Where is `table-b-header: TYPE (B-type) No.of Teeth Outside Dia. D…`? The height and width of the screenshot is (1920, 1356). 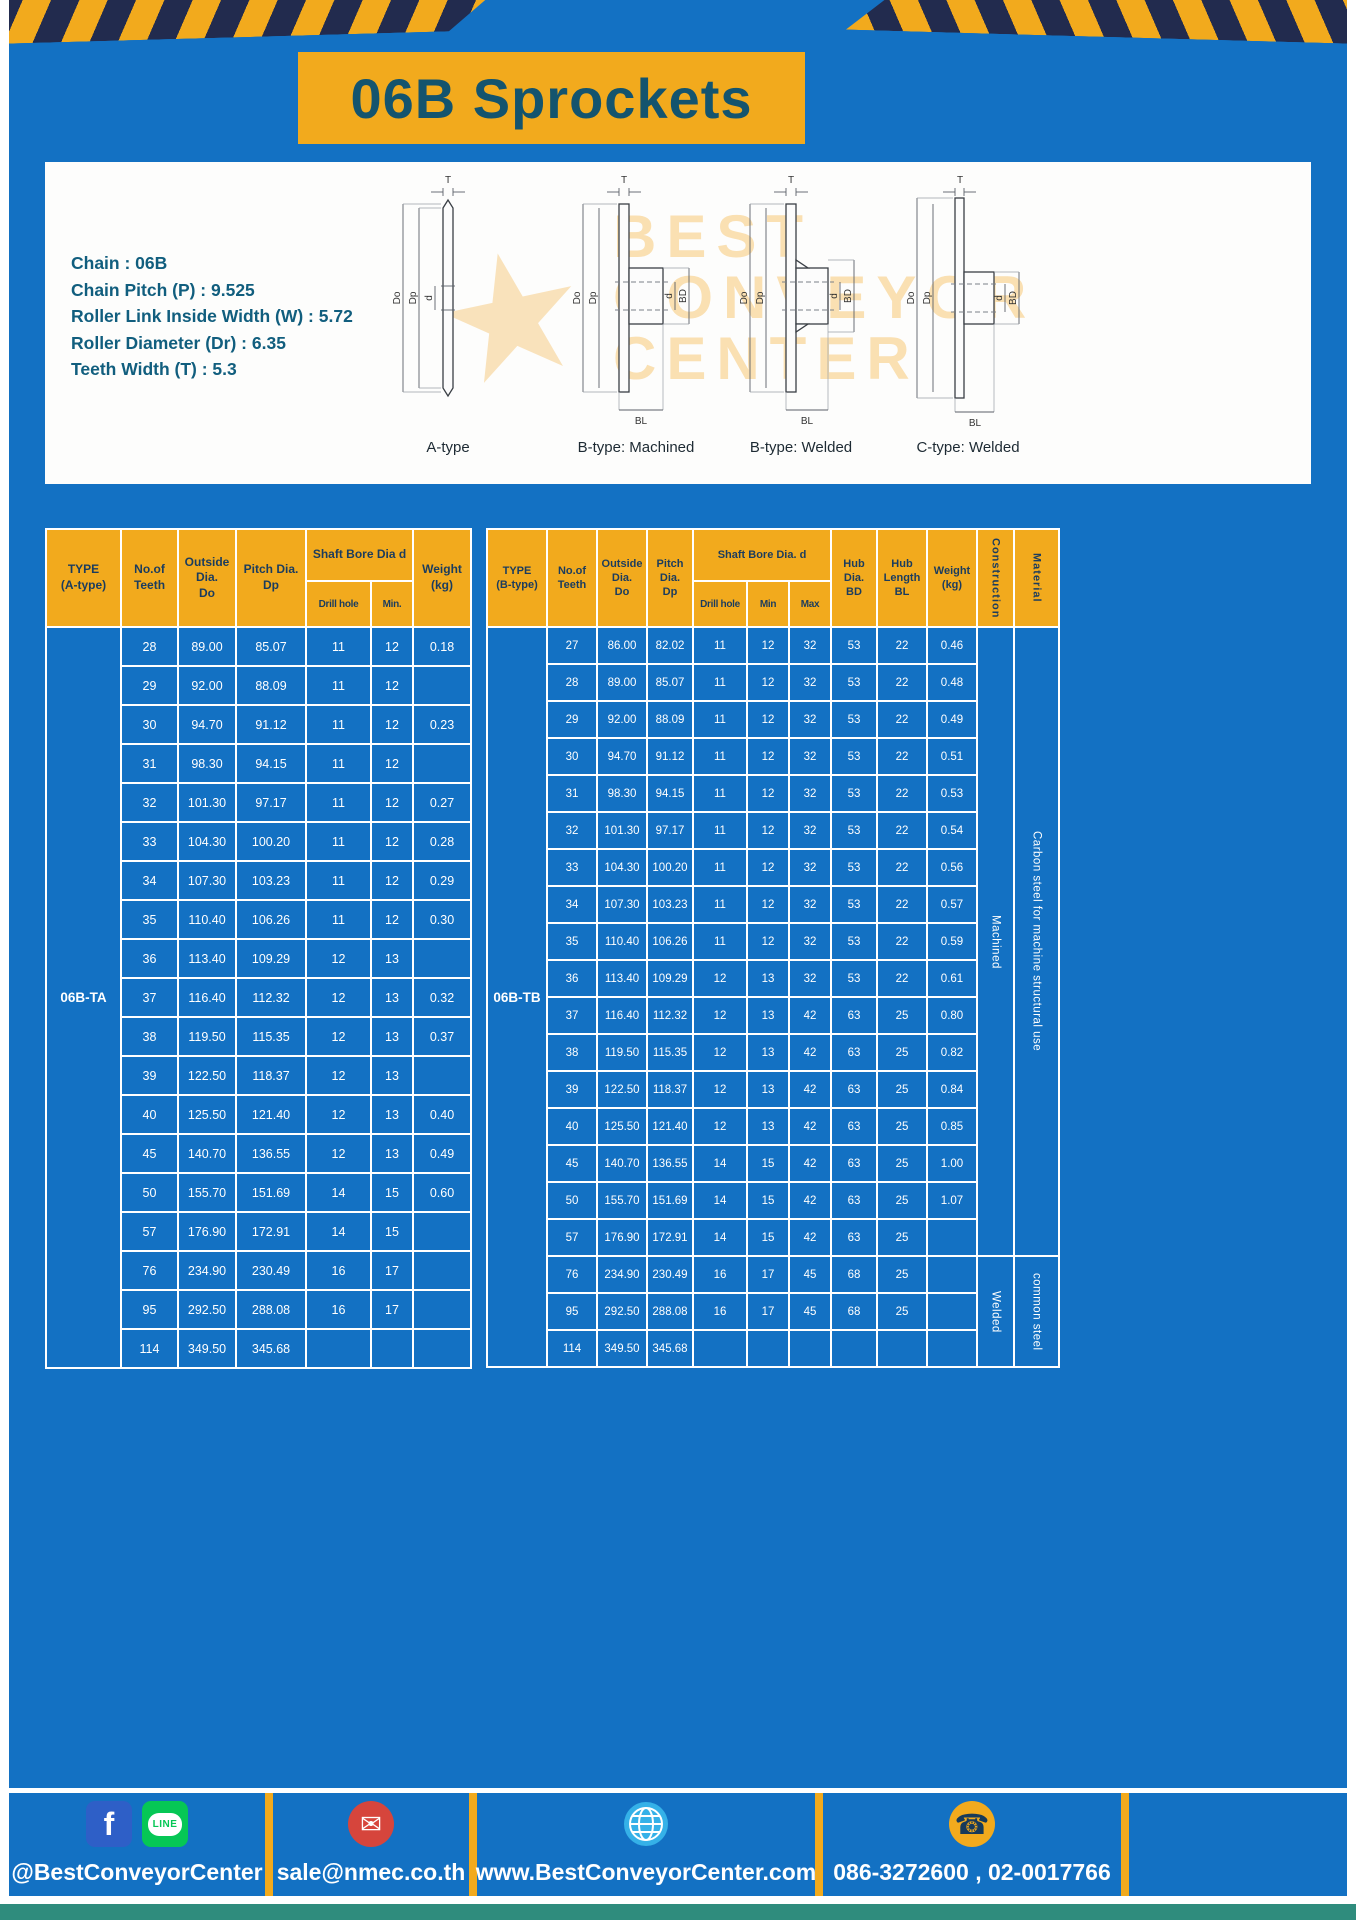
table-b-header: TYPE (B-type) No.of Teeth Outside Dia. D… is located at coordinates (773, 578).